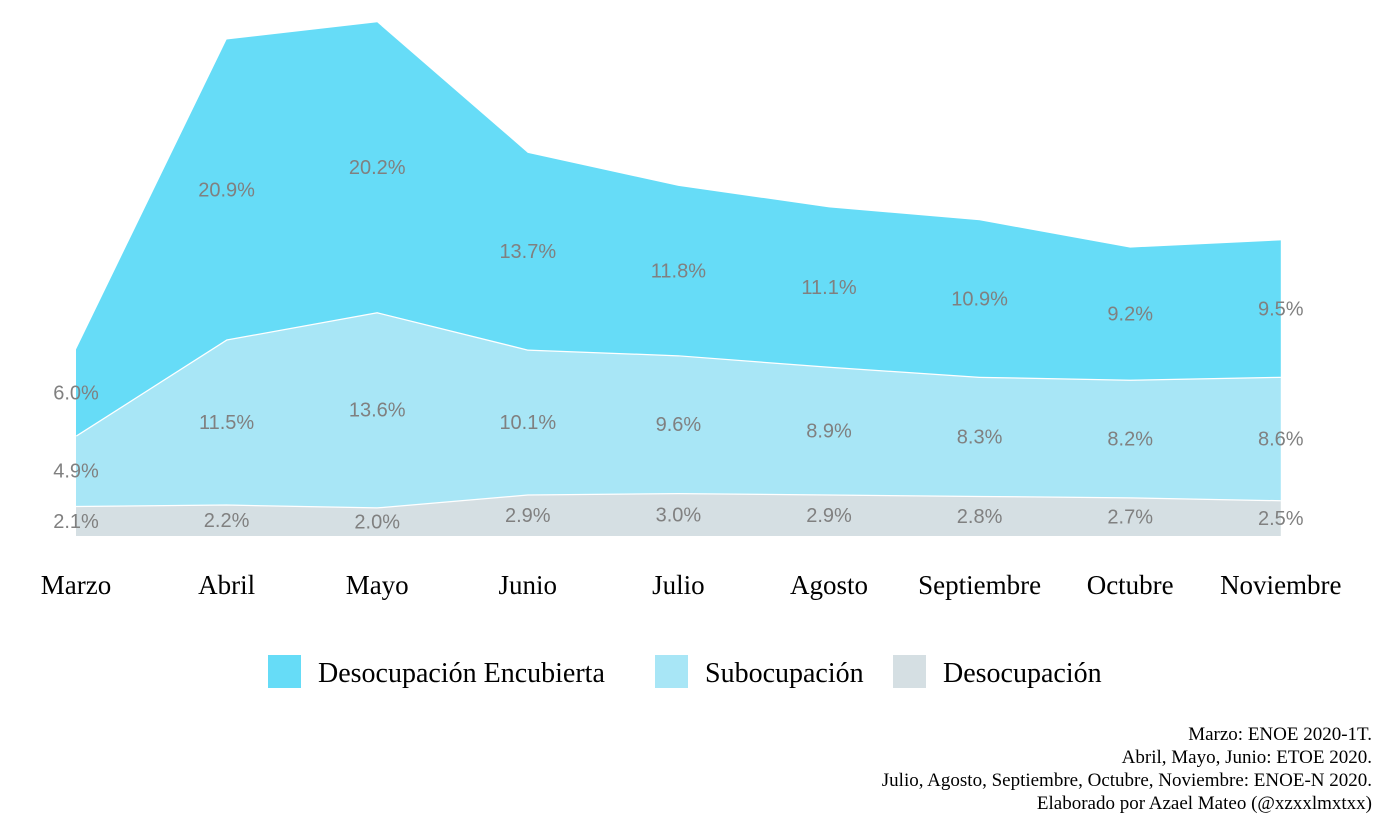 This screenshot has height=840, width=1400. Describe the element at coordinates (1280, 585) in the screenshot. I see `x-tick-label: Noviembre` at that location.